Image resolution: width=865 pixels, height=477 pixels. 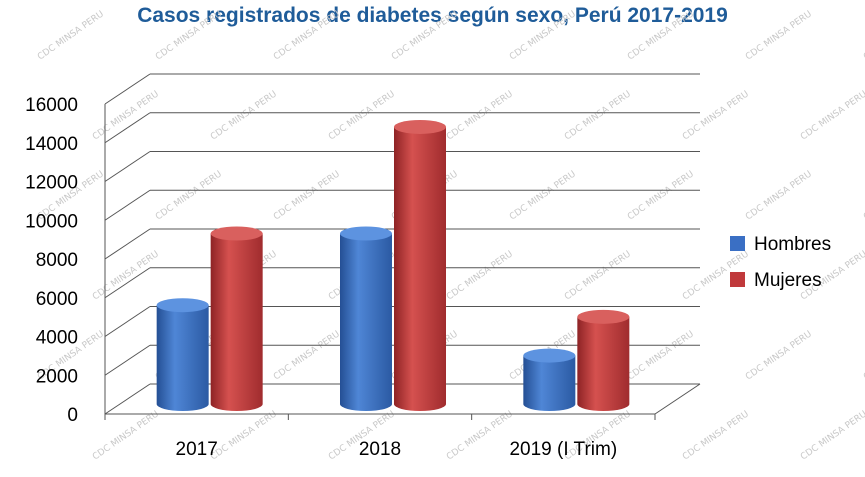 I want to click on y-tick-label: 8000, so click(x=57, y=260).